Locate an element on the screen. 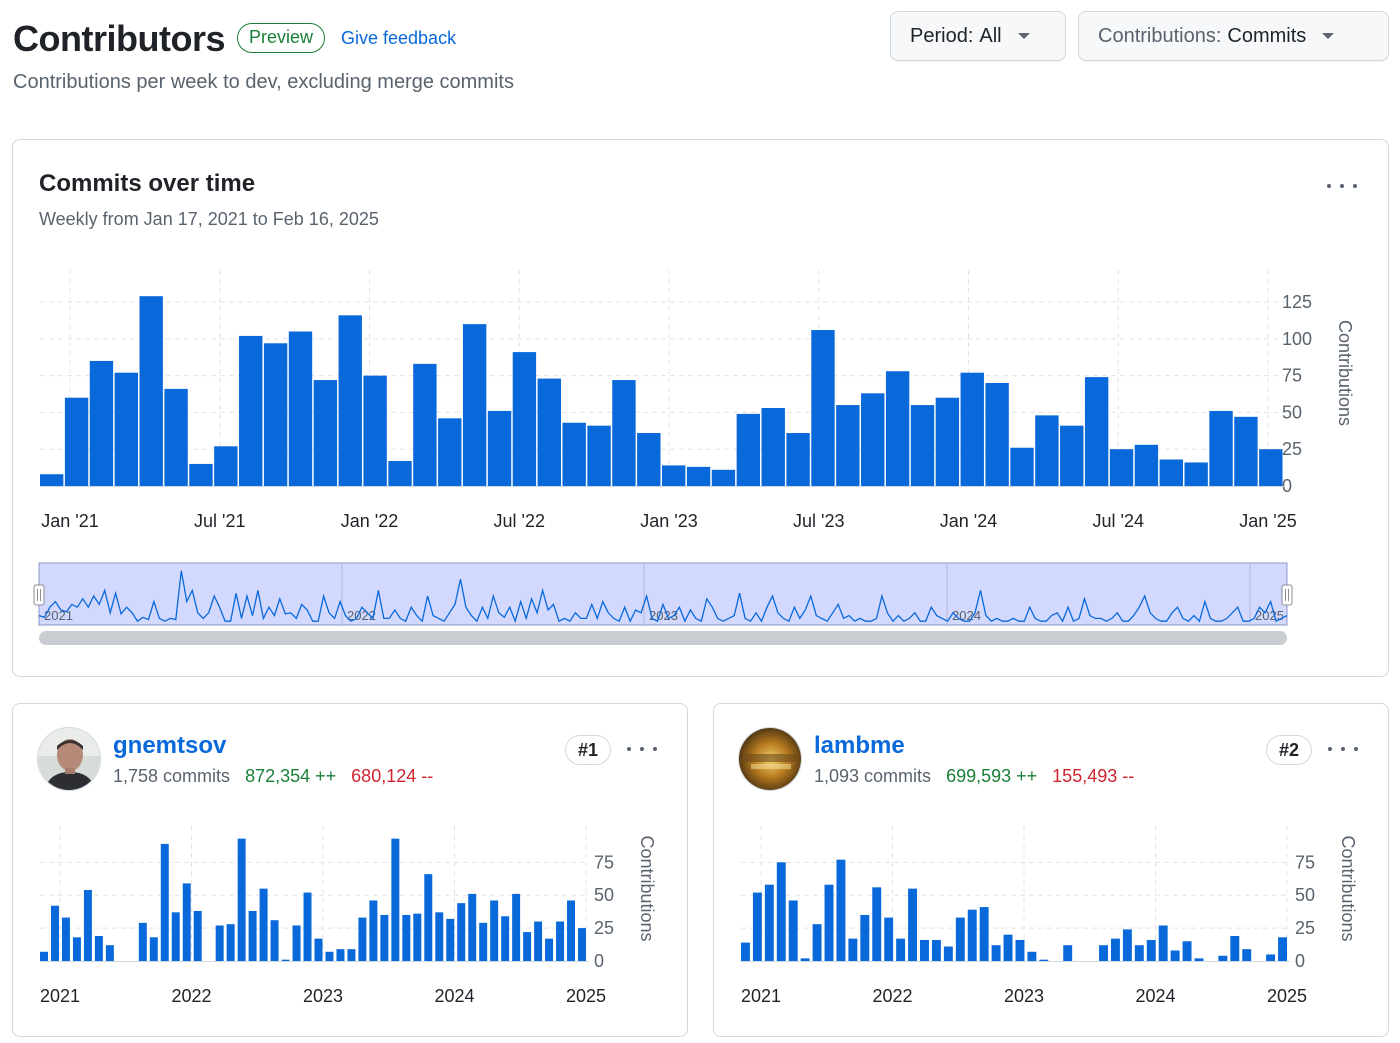  chart-subtitle: Weekly from Jan 17, 2021 to Feb 16, 2025 is located at coordinates (209, 219).